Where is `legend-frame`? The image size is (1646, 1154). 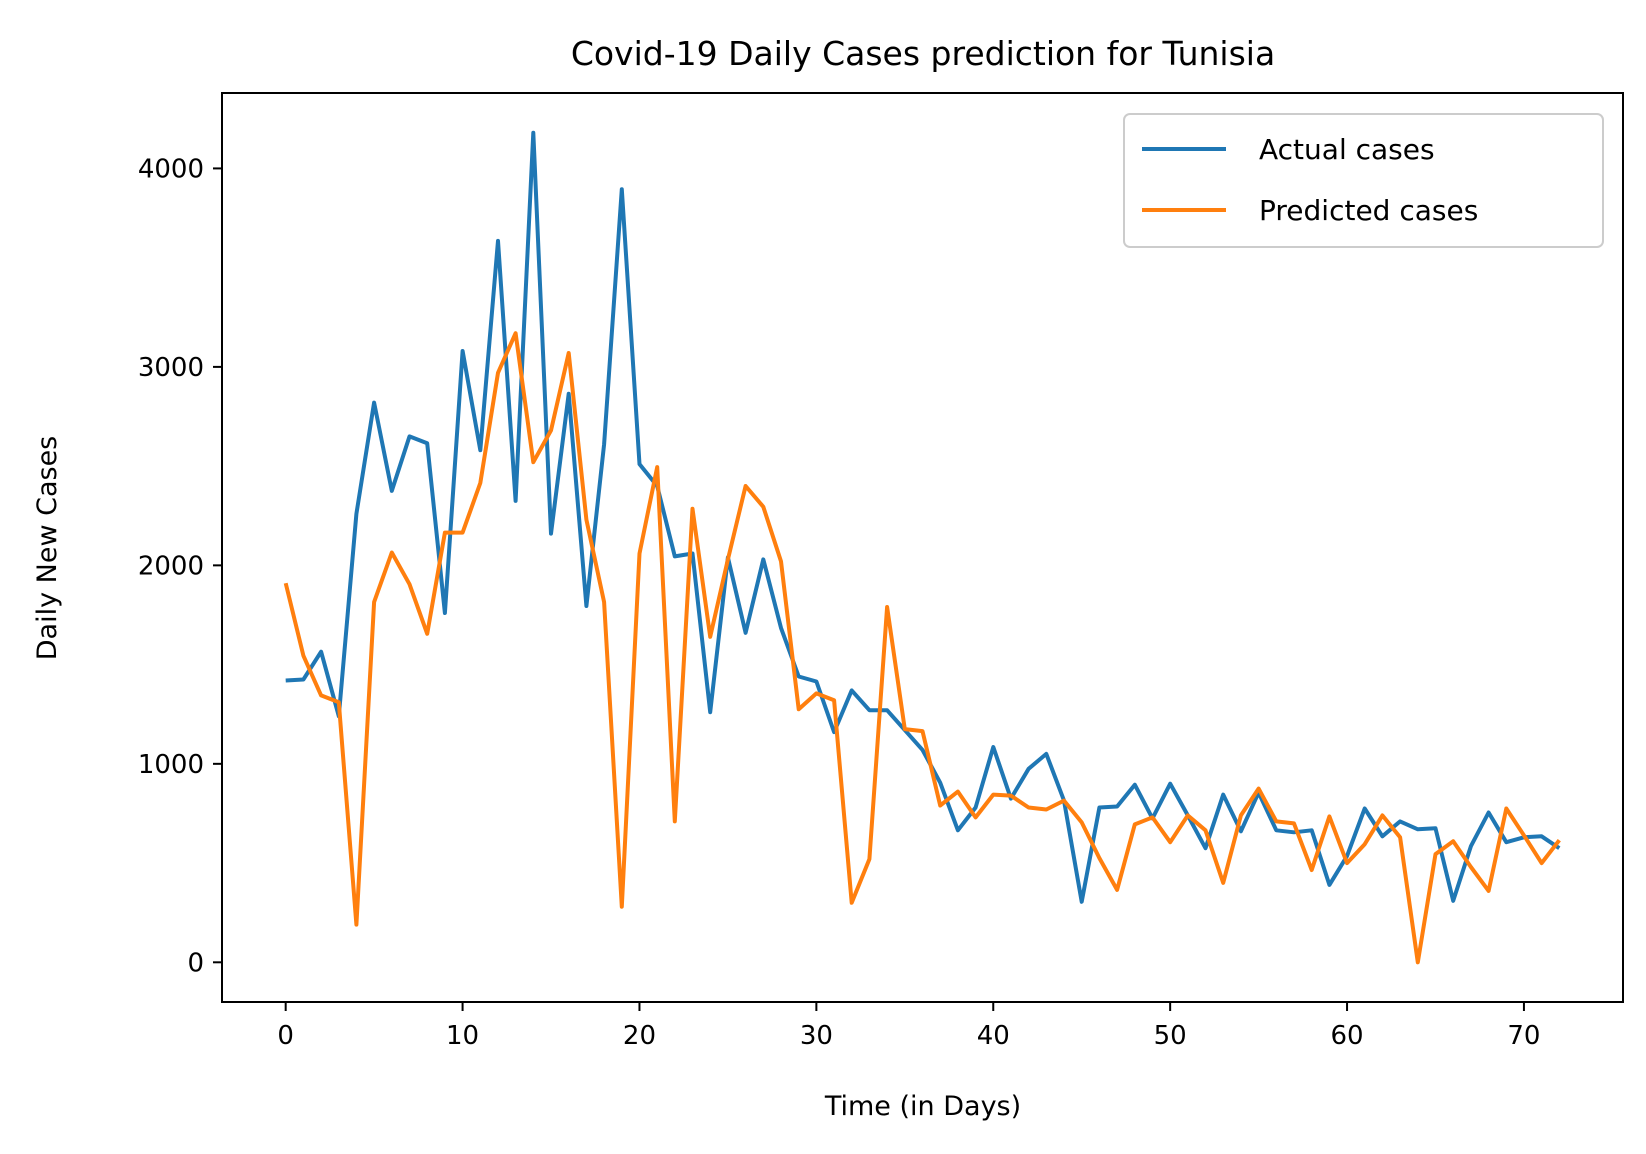
legend-frame is located at coordinates (1363, 180).